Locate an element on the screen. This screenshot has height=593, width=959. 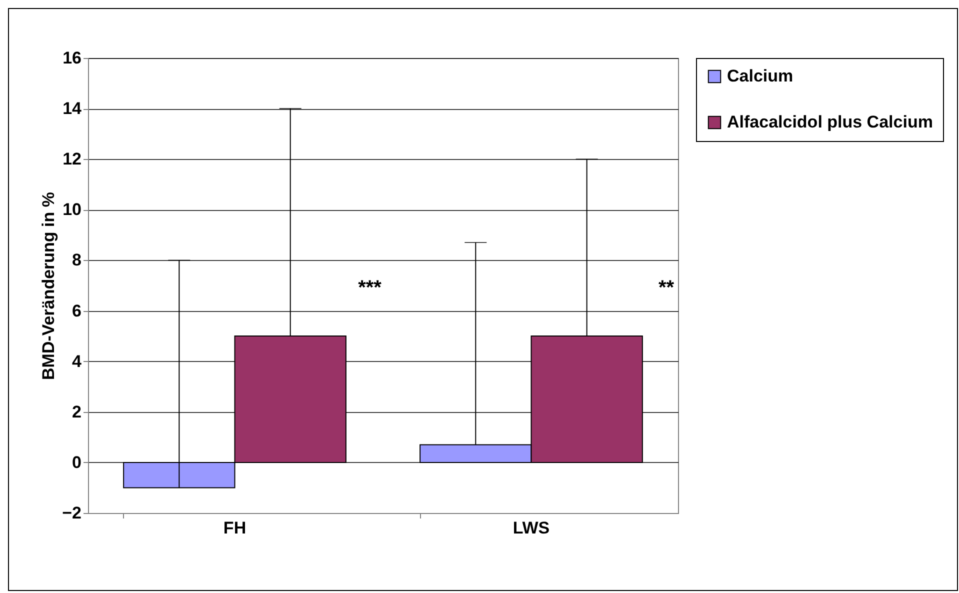
annotation: *** is located at coordinates (370, 288).